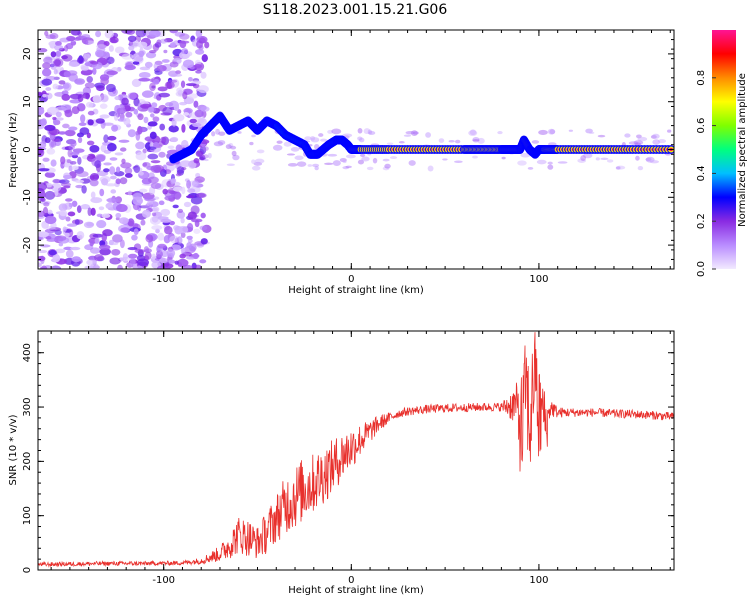 The image size is (750, 600). Describe the element at coordinates (27, 101) in the screenshot. I see `spectrogram-y-tick-label: 10` at that location.